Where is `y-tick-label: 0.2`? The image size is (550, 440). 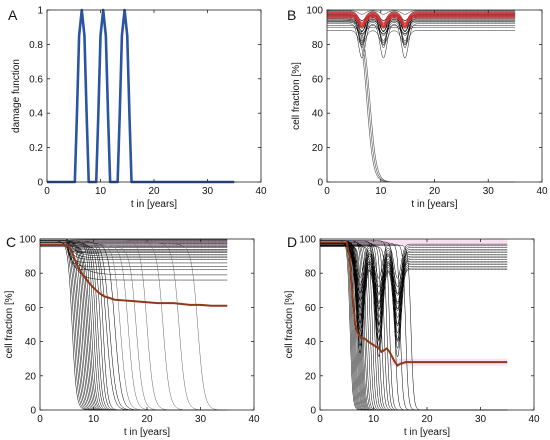
y-tick-label: 0.2 is located at coordinates (36, 148).